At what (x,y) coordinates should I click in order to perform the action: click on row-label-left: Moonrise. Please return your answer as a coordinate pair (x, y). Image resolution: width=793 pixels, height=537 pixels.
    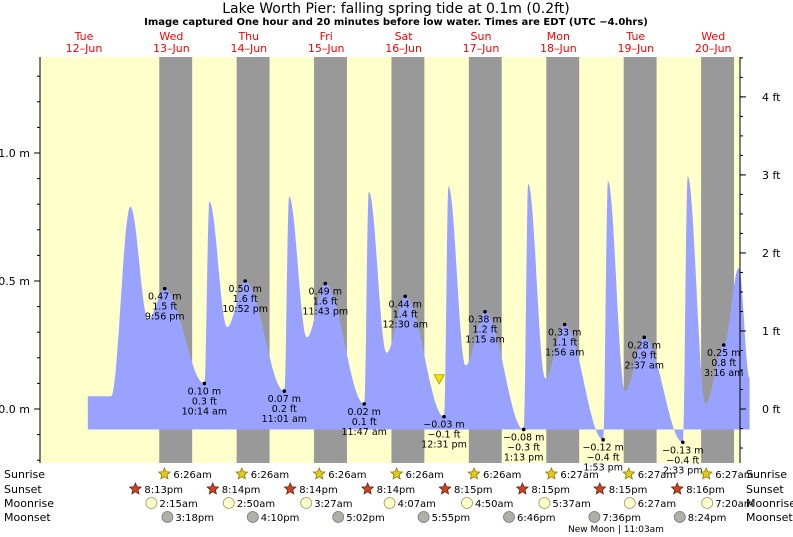
    Looking at the image, I should click on (29, 503).